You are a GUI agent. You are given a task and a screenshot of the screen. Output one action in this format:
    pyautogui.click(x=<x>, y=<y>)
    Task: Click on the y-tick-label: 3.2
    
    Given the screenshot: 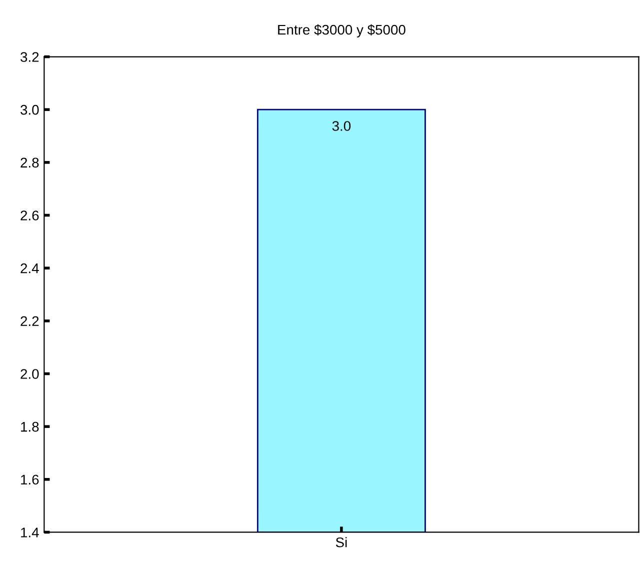 What is the action you would take?
    pyautogui.click(x=29, y=57)
    